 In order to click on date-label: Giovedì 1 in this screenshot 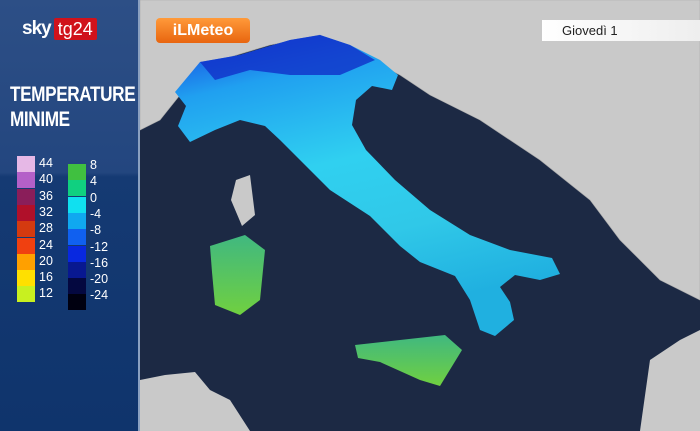, I will do `click(621, 30)`.